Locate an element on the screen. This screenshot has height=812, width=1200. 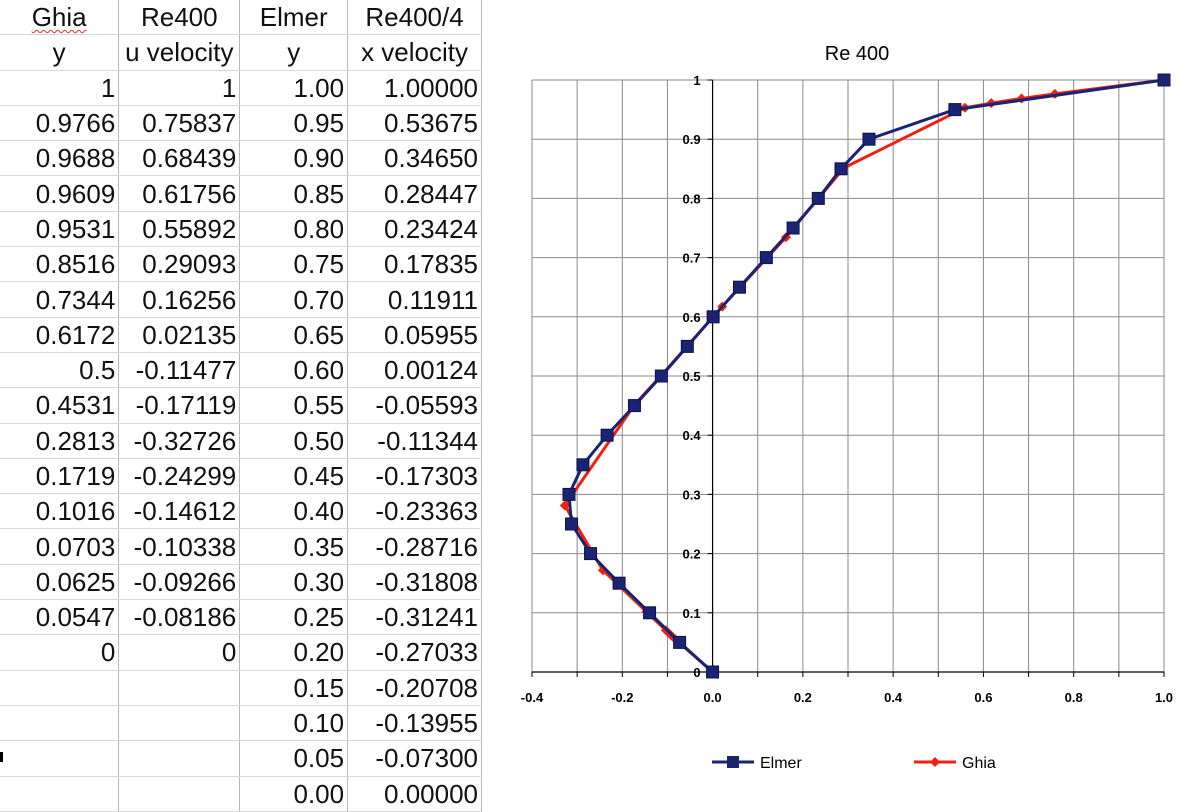
cell-elmer-x-velocity: 0.00124 is located at coordinates (414, 370).